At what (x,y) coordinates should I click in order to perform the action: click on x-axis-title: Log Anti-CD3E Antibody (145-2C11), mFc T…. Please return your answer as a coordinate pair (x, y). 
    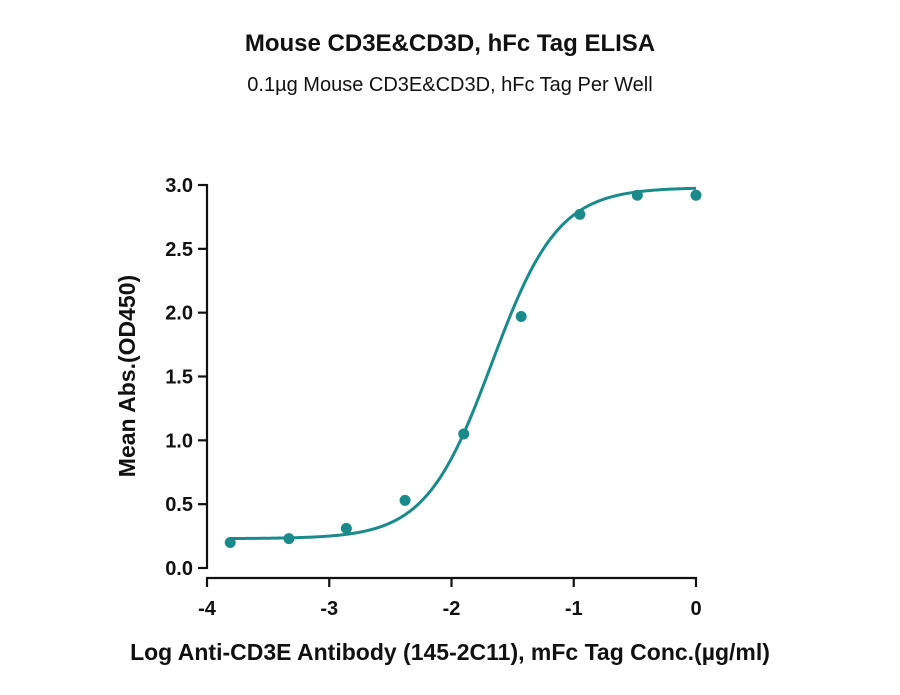
    Looking at the image, I should click on (450, 652).